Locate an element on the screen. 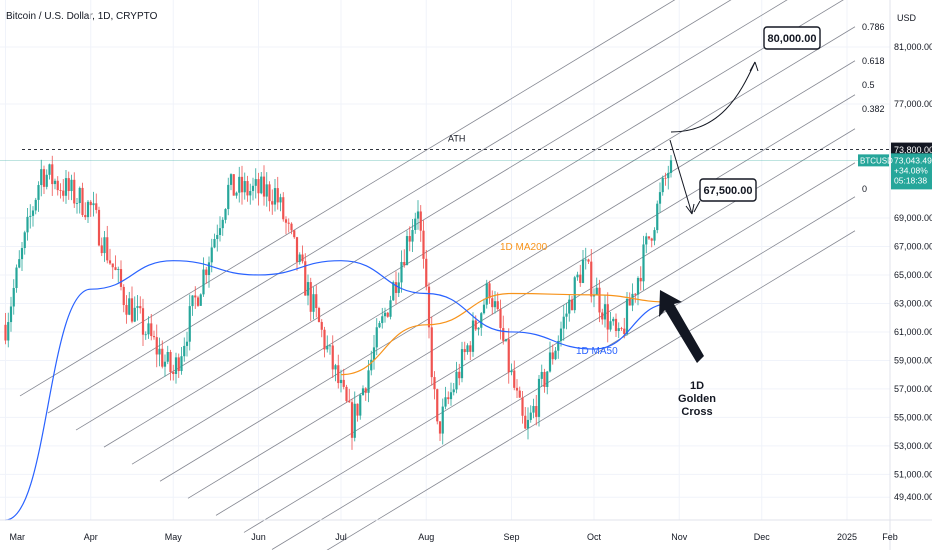  time-tick: Oct is located at coordinates (594, 537).